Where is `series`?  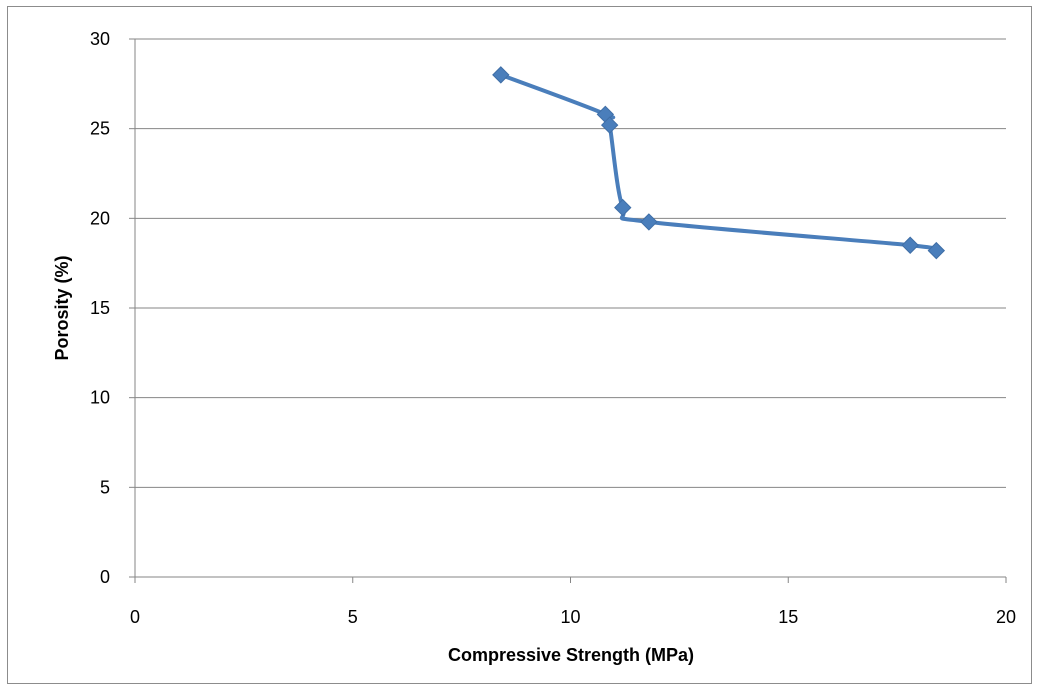 series is located at coordinates (719, 163).